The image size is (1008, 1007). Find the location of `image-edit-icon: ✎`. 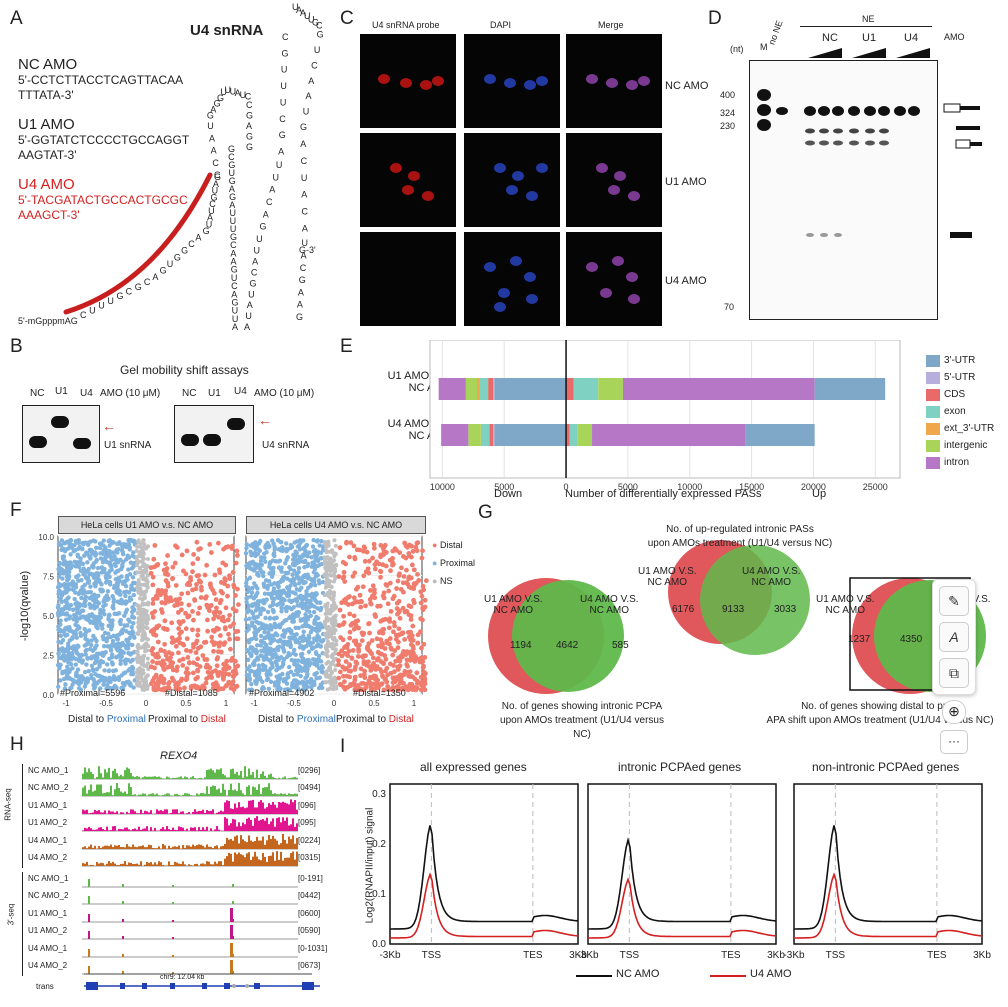

image-edit-icon: ✎ is located at coordinates (954, 601).